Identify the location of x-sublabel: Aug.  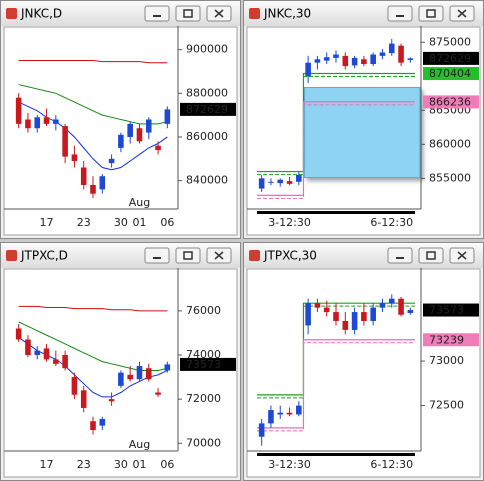
(139, 444).